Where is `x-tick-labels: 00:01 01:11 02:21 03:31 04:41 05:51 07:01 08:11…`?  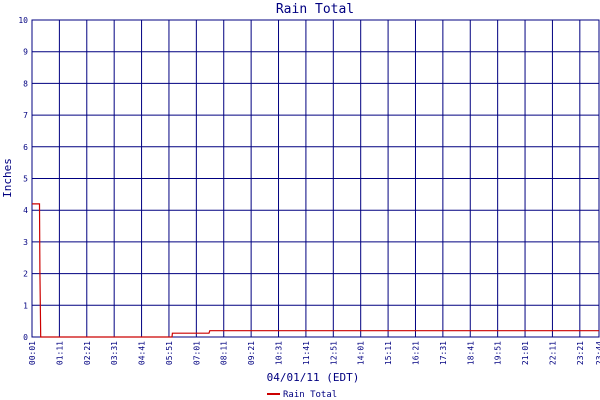
x-tick-labels: 00:01 01:11 02:21 03:31 04:41 05:51 07:01 08:11… is located at coordinates (314, 353).